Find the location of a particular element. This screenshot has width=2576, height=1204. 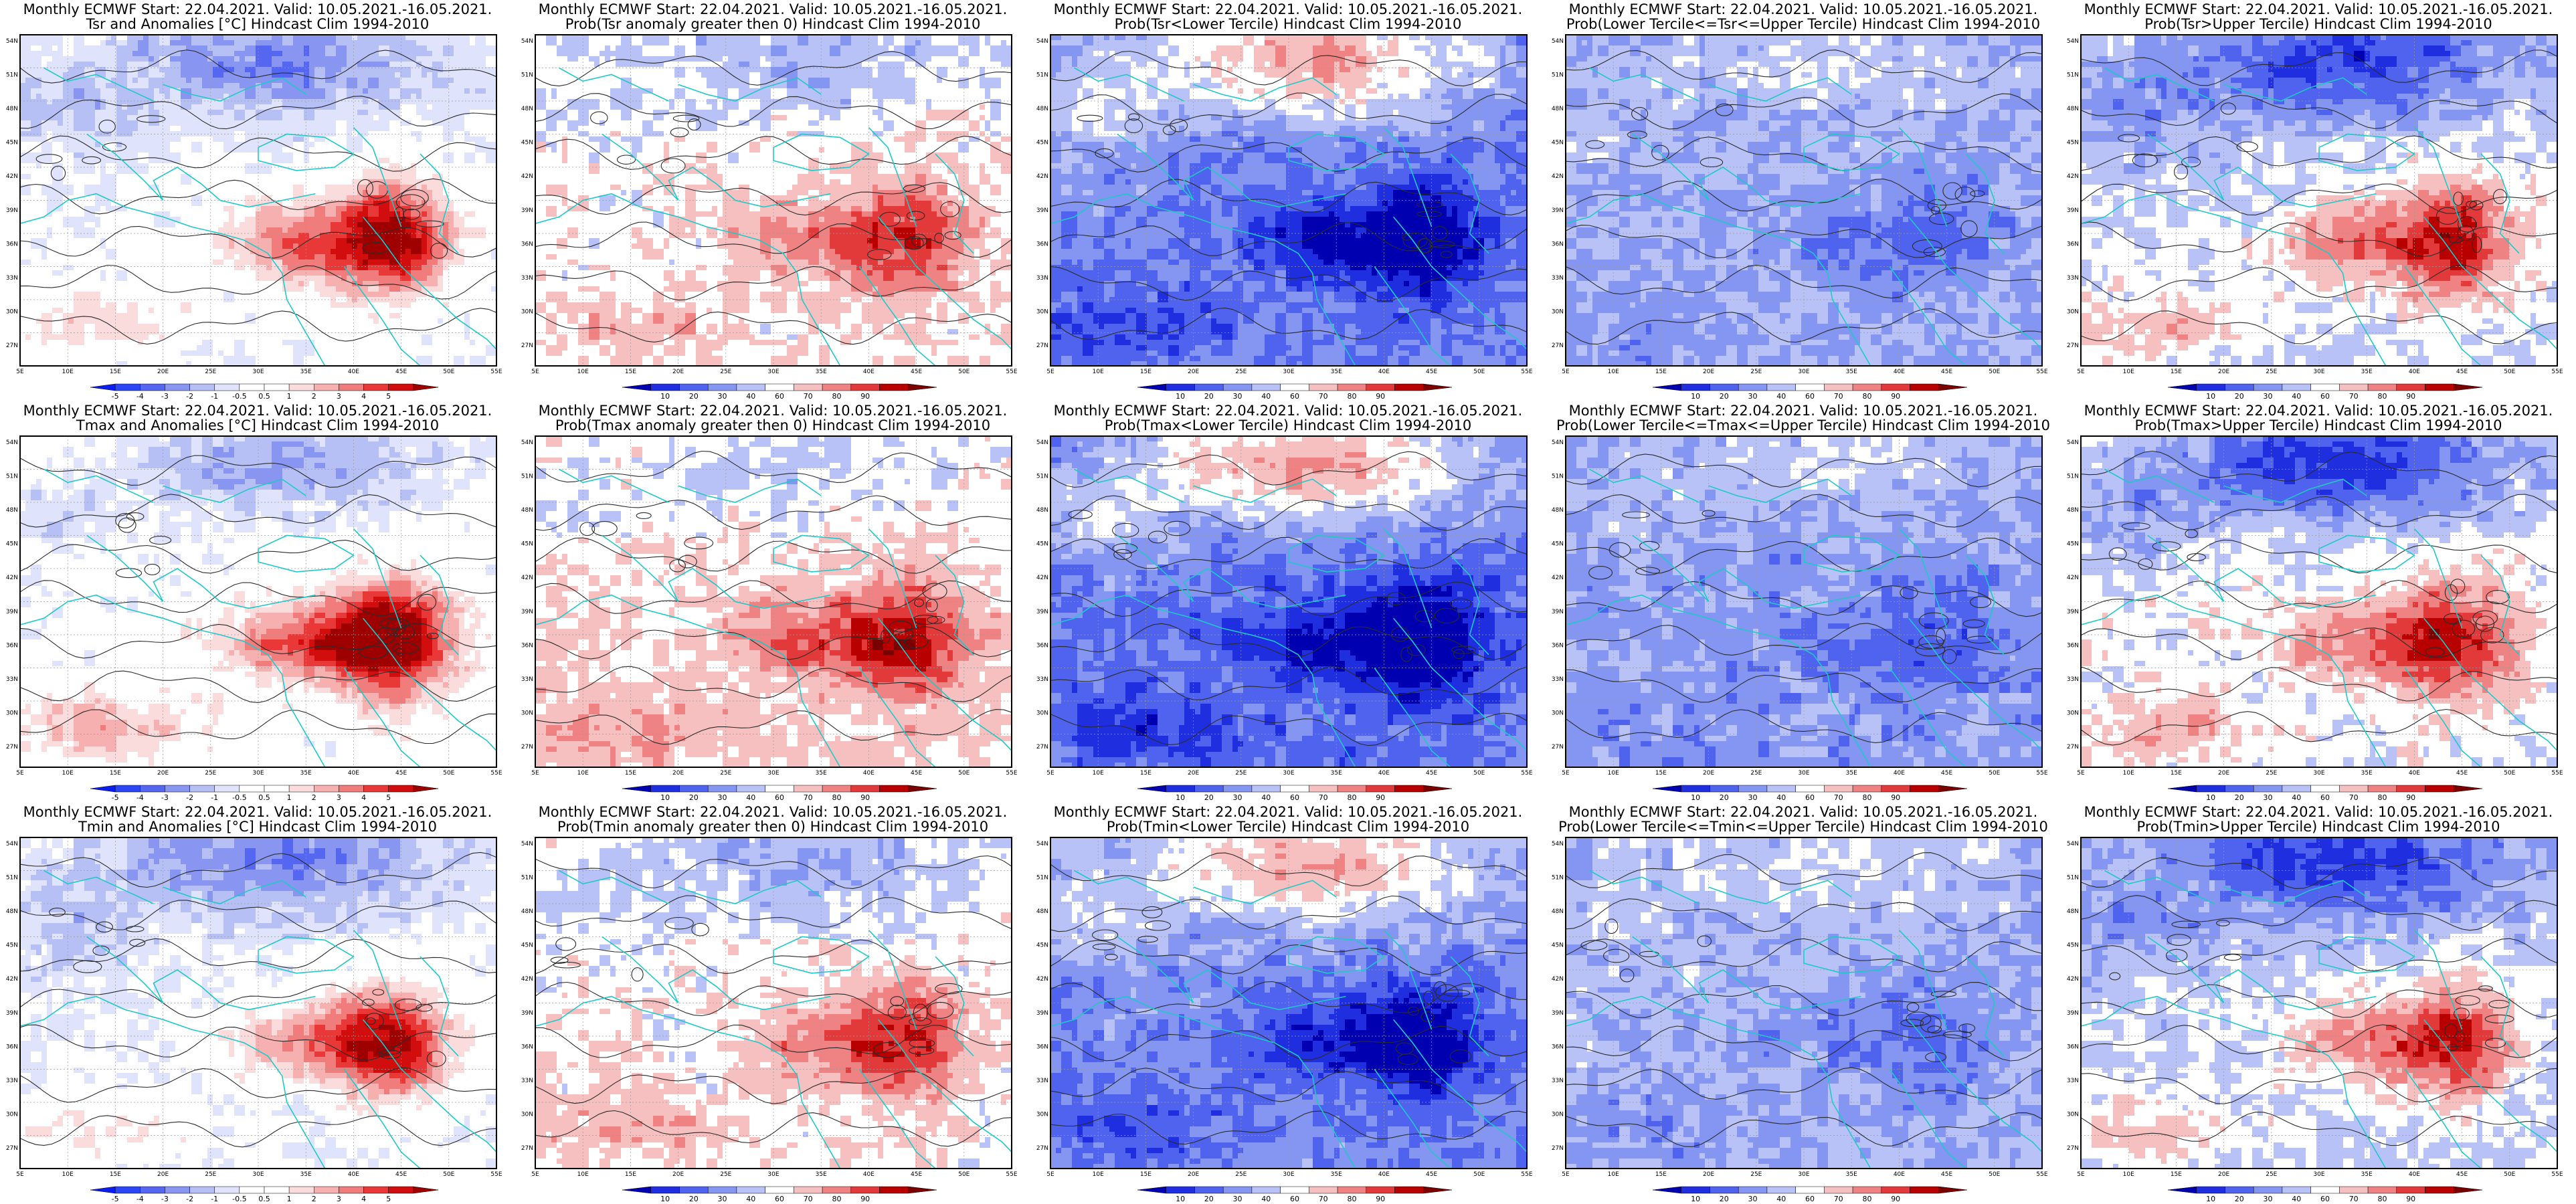

colorbar-label: 0.5 is located at coordinates (264, 1199).